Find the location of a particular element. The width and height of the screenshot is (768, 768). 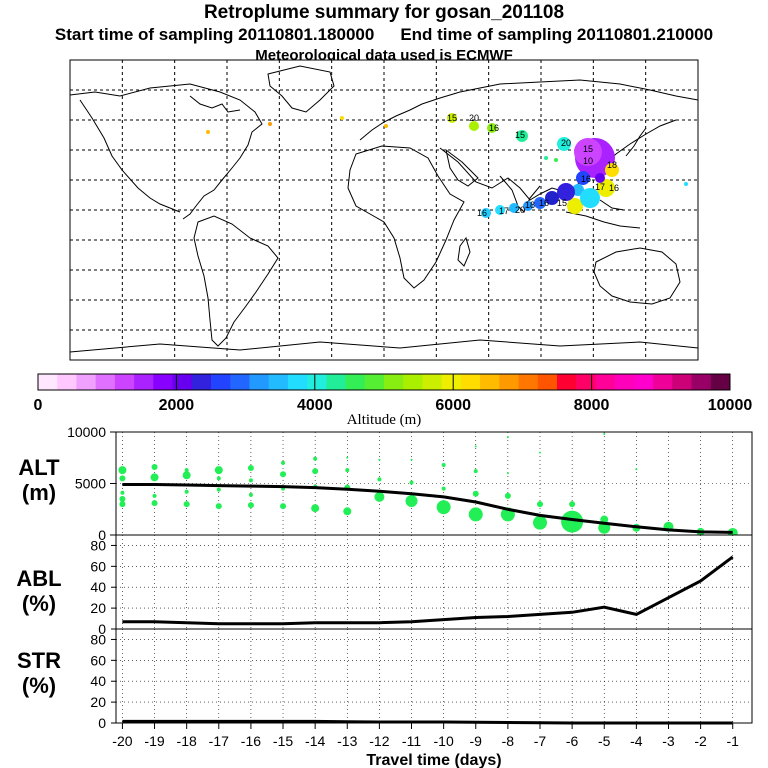

x-tick-label: -7 is located at coordinates (540, 741).